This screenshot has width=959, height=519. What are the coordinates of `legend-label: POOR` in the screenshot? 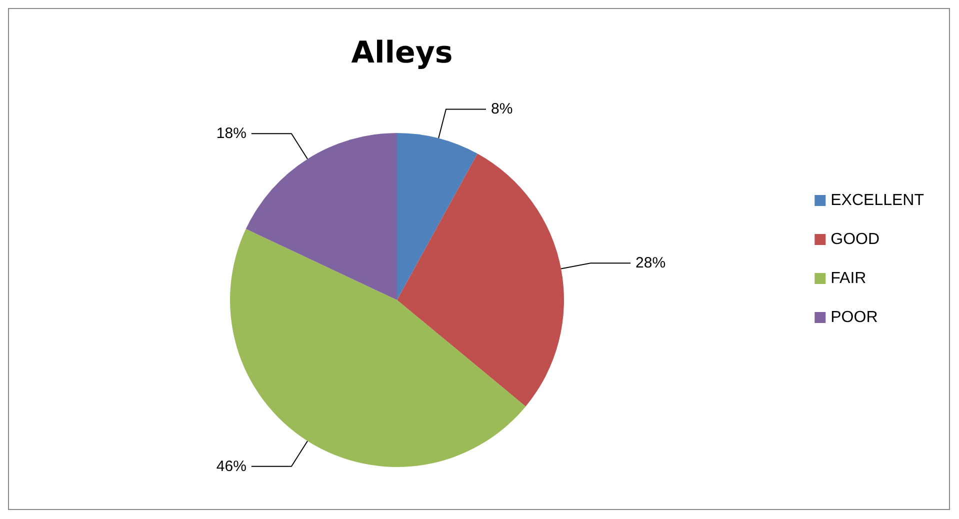 It's located at (854, 317).